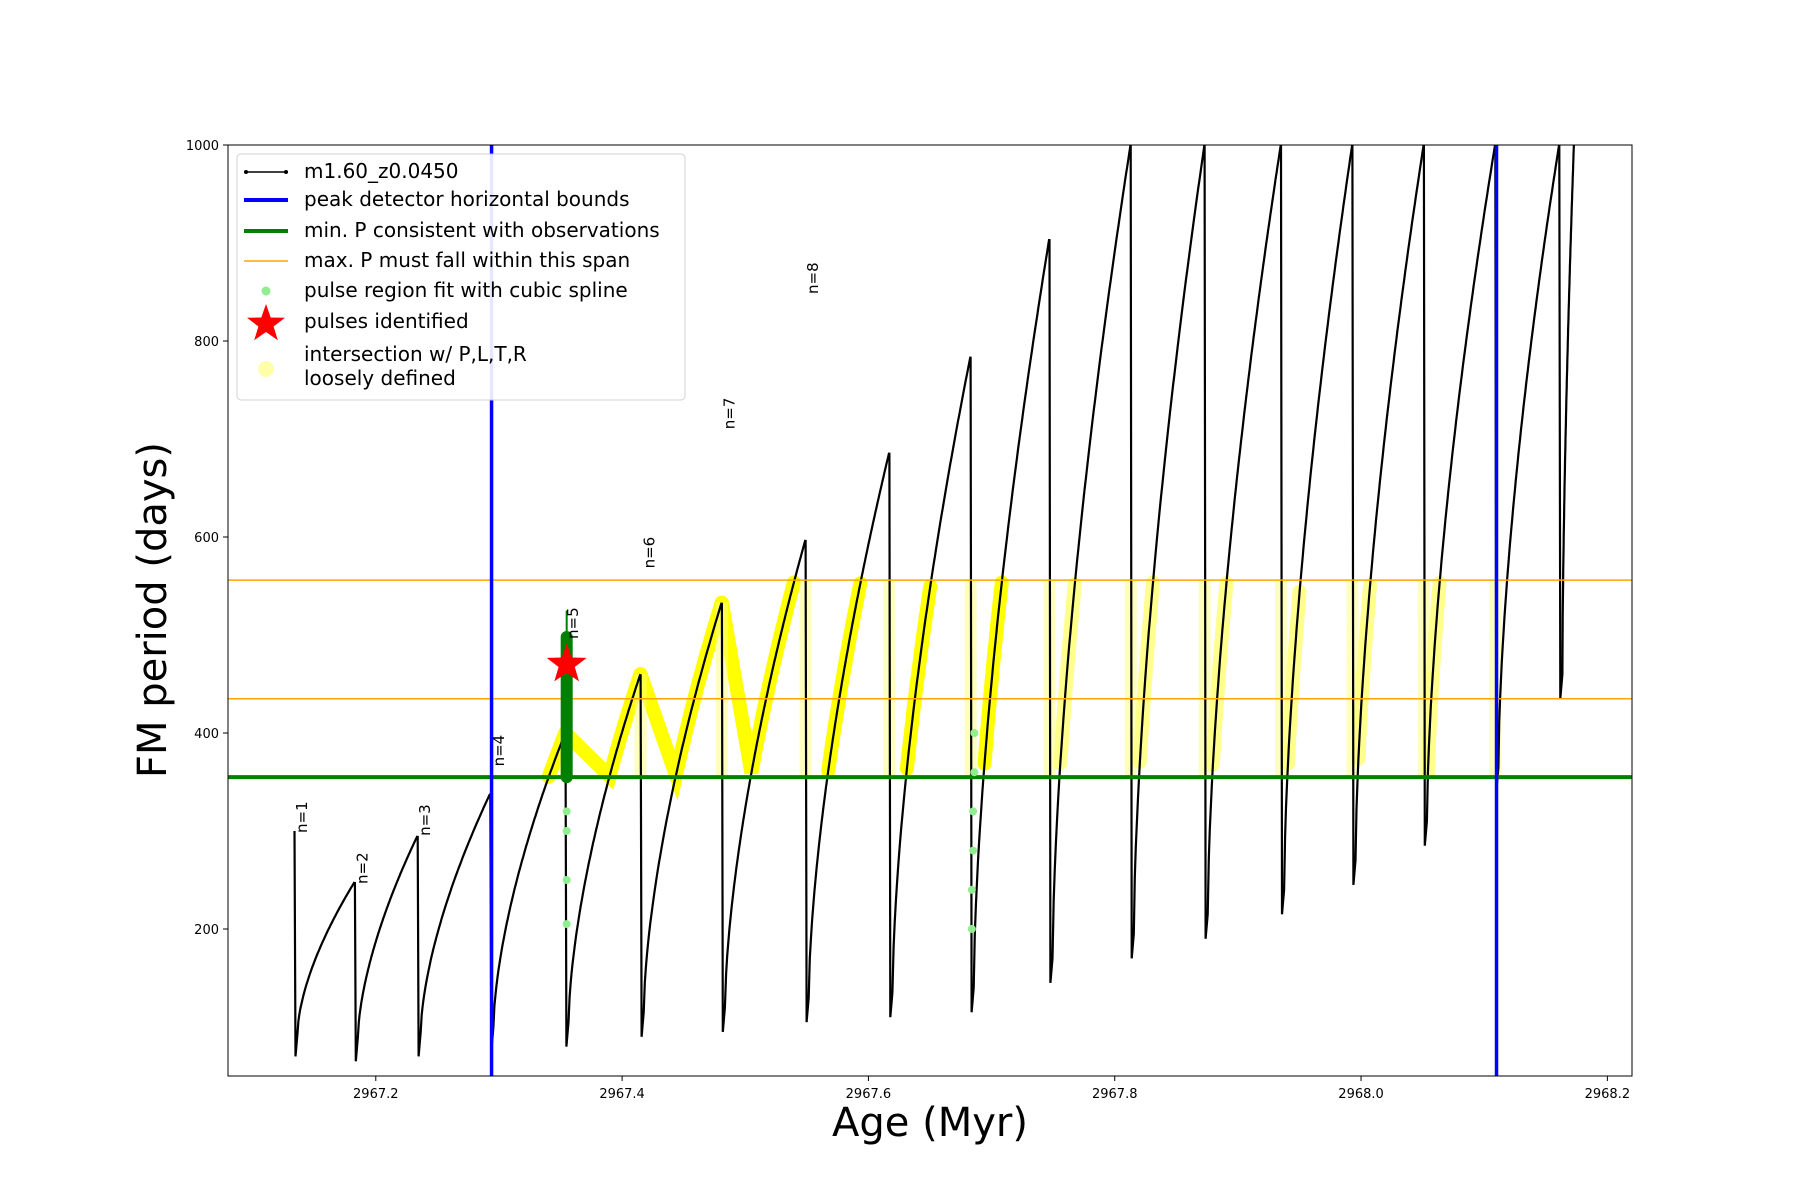 This screenshot has height=1200, width=1800. I want to click on pulse-identified-star, so click(566, 662).